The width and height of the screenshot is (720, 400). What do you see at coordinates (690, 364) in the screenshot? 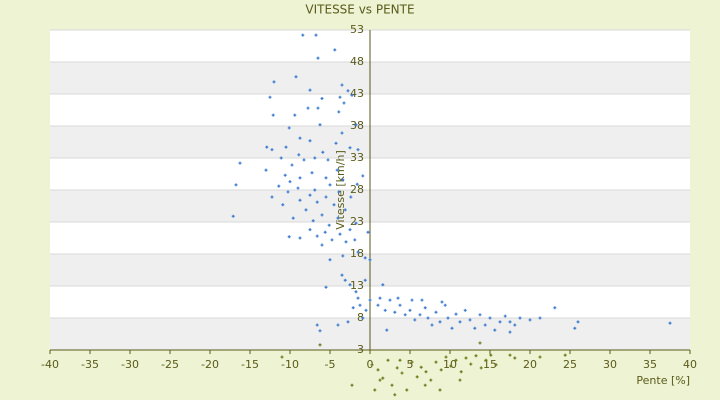
I see `x-tick-label: 40` at bounding box center [690, 364].